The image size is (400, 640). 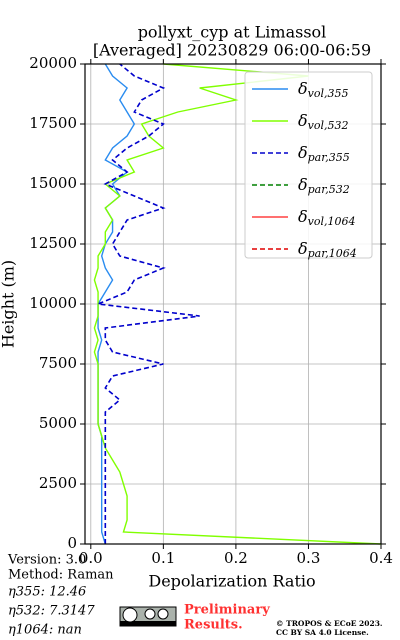 I want to click on x-tick-label: 0.0, so click(x=91, y=558).